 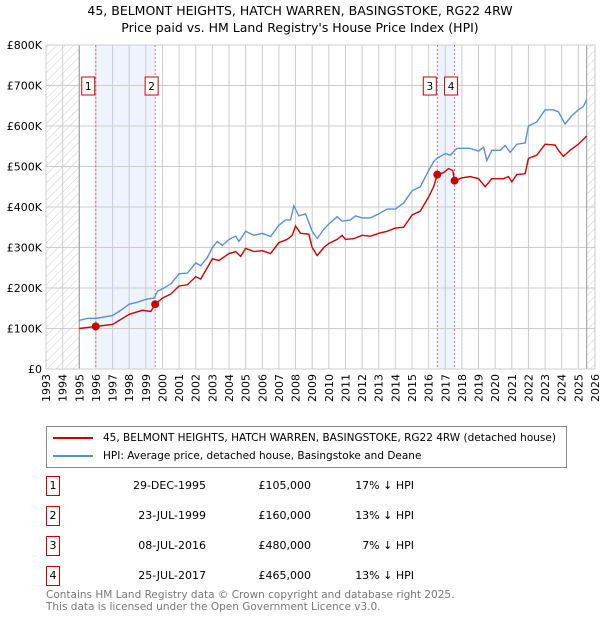 What do you see at coordinates (53, 486) in the screenshot?
I see `sale-number: 1` at bounding box center [53, 486].